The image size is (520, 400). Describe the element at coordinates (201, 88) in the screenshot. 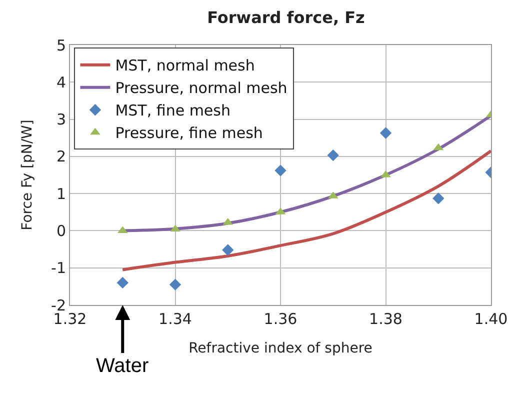

I see `legend-label: Pressure, normal mesh` at that location.